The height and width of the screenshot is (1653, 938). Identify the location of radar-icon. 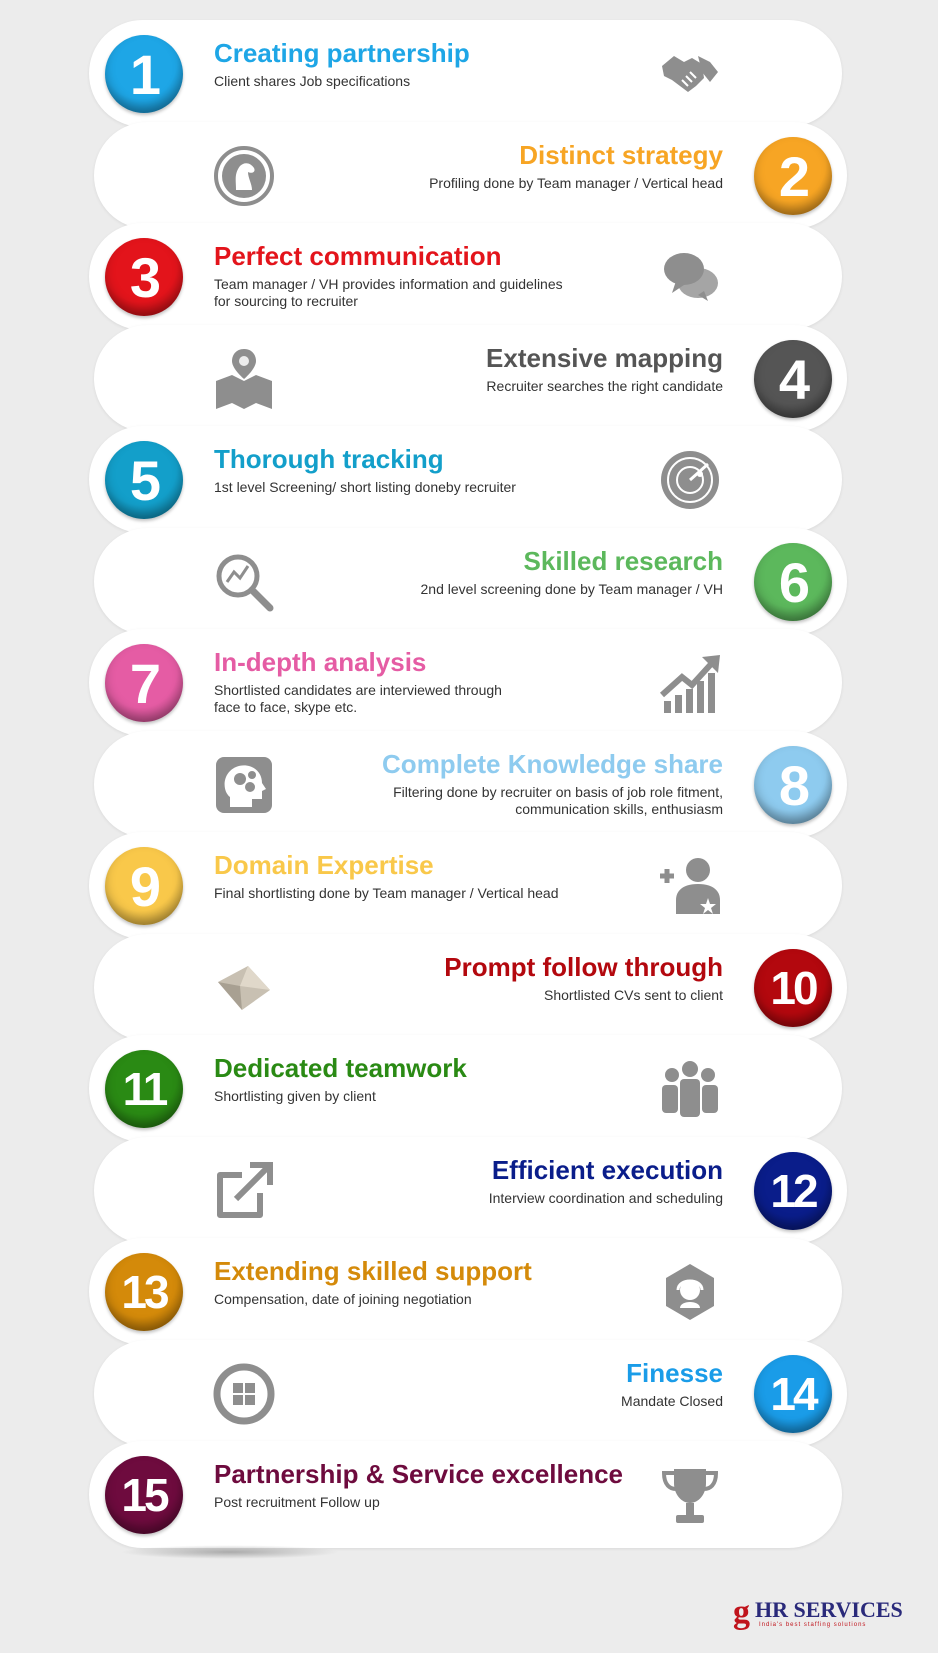
(690, 480).